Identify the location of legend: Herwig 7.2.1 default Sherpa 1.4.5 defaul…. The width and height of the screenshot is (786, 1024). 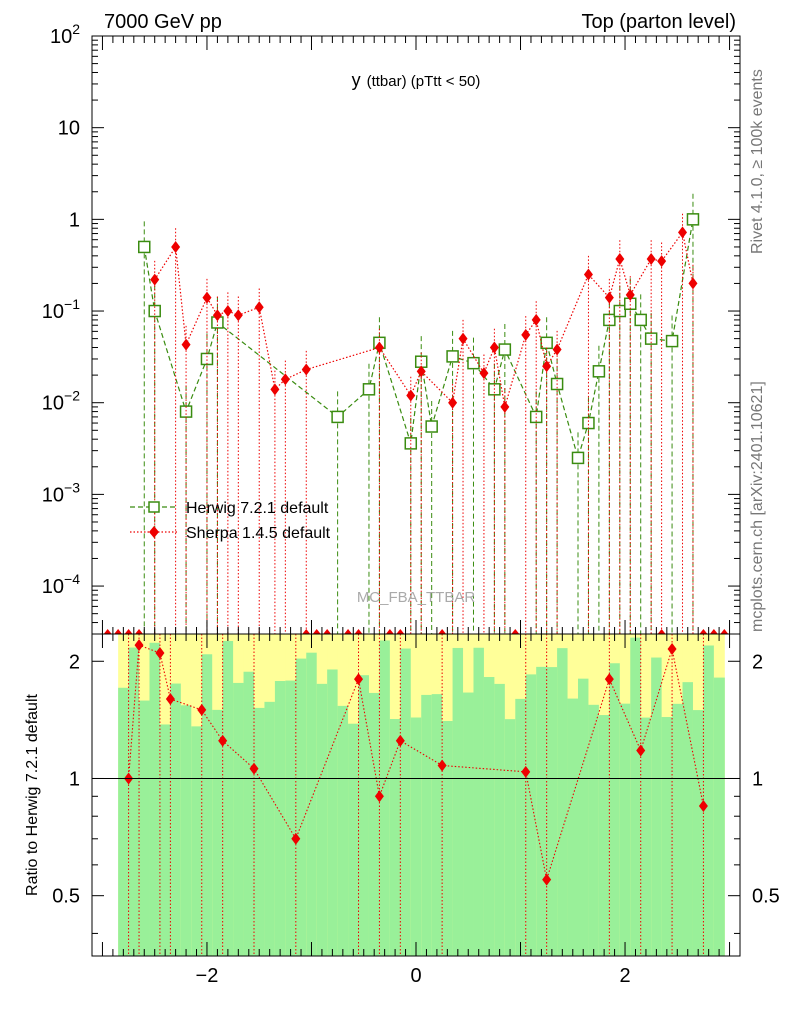
(230, 521).